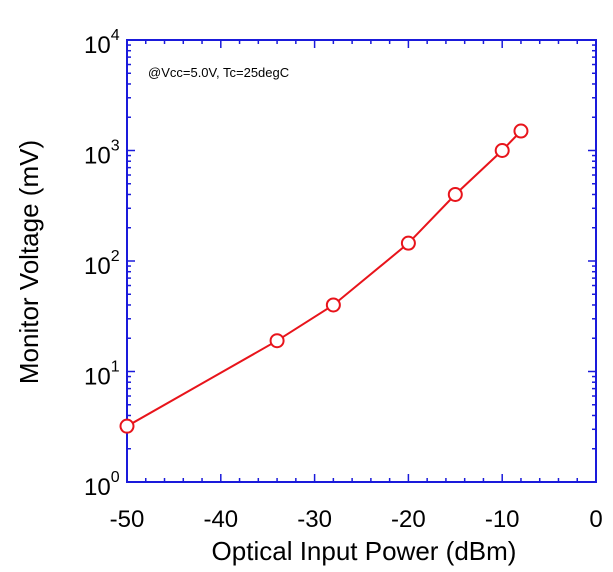 Image resolution: width=613 pixels, height=572 pixels. What do you see at coordinates (102, 375) in the screenshot?
I see `y-tick-label: 10¹` at bounding box center [102, 375].